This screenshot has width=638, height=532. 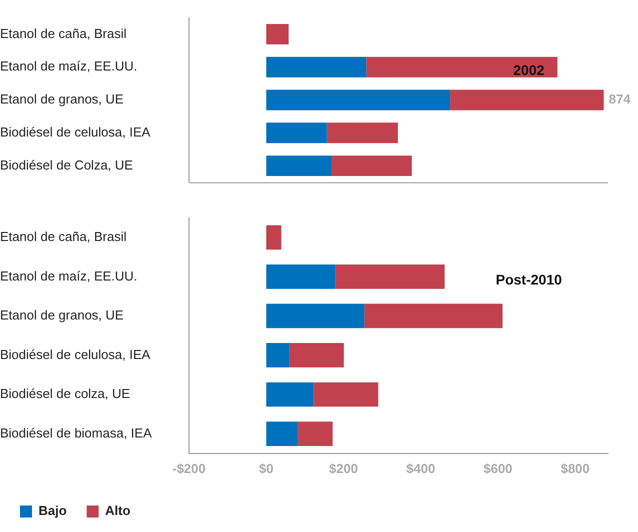 What do you see at coordinates (343, 468) in the screenshot?
I see `x-tick-label: $200` at bounding box center [343, 468].